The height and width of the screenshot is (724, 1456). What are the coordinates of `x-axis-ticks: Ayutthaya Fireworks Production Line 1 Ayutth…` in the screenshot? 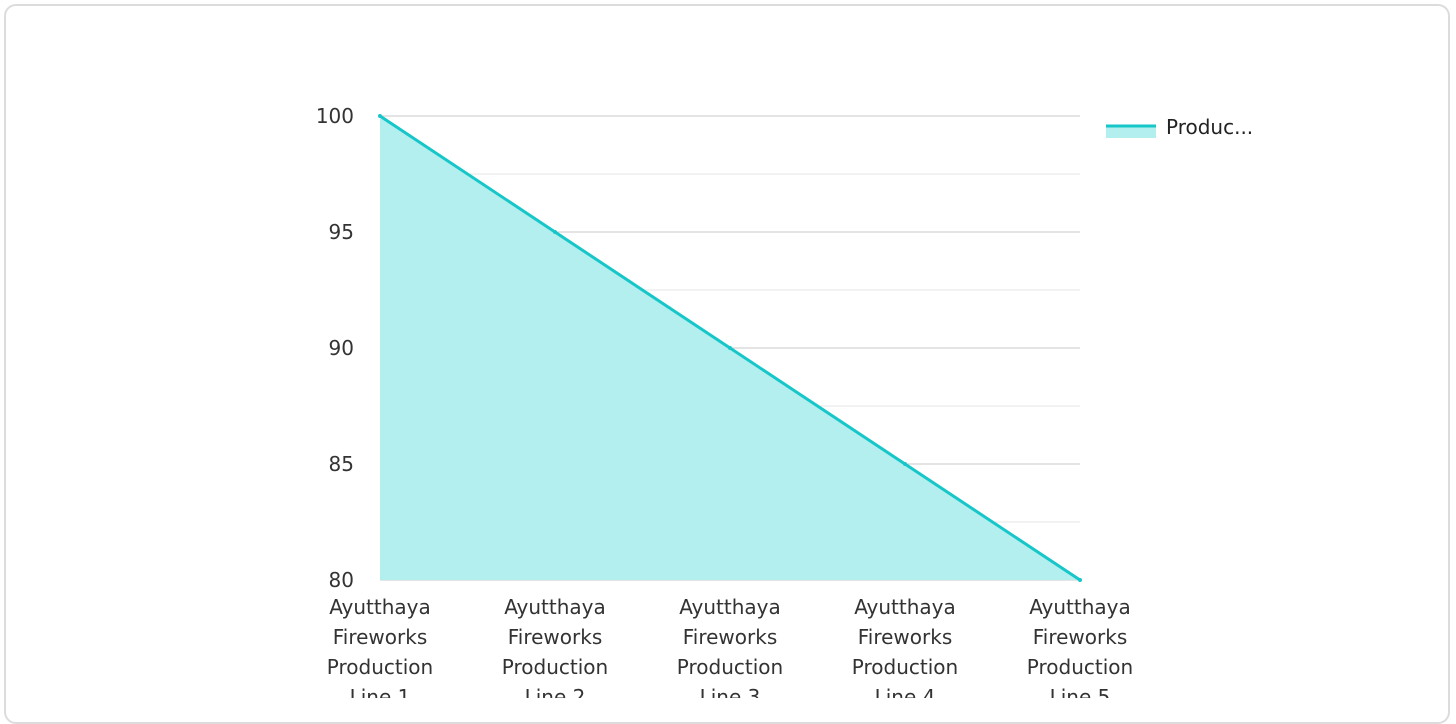 It's located at (730, 646).